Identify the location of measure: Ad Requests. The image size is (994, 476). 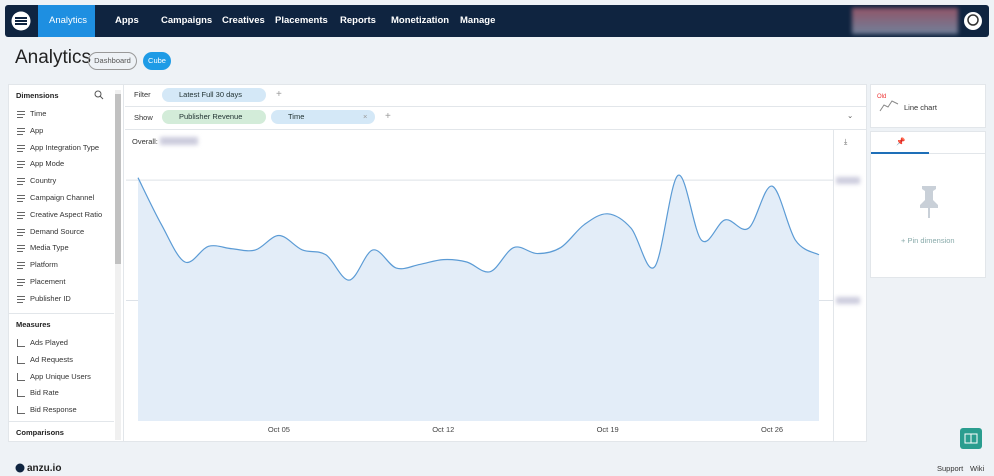
(44, 359).